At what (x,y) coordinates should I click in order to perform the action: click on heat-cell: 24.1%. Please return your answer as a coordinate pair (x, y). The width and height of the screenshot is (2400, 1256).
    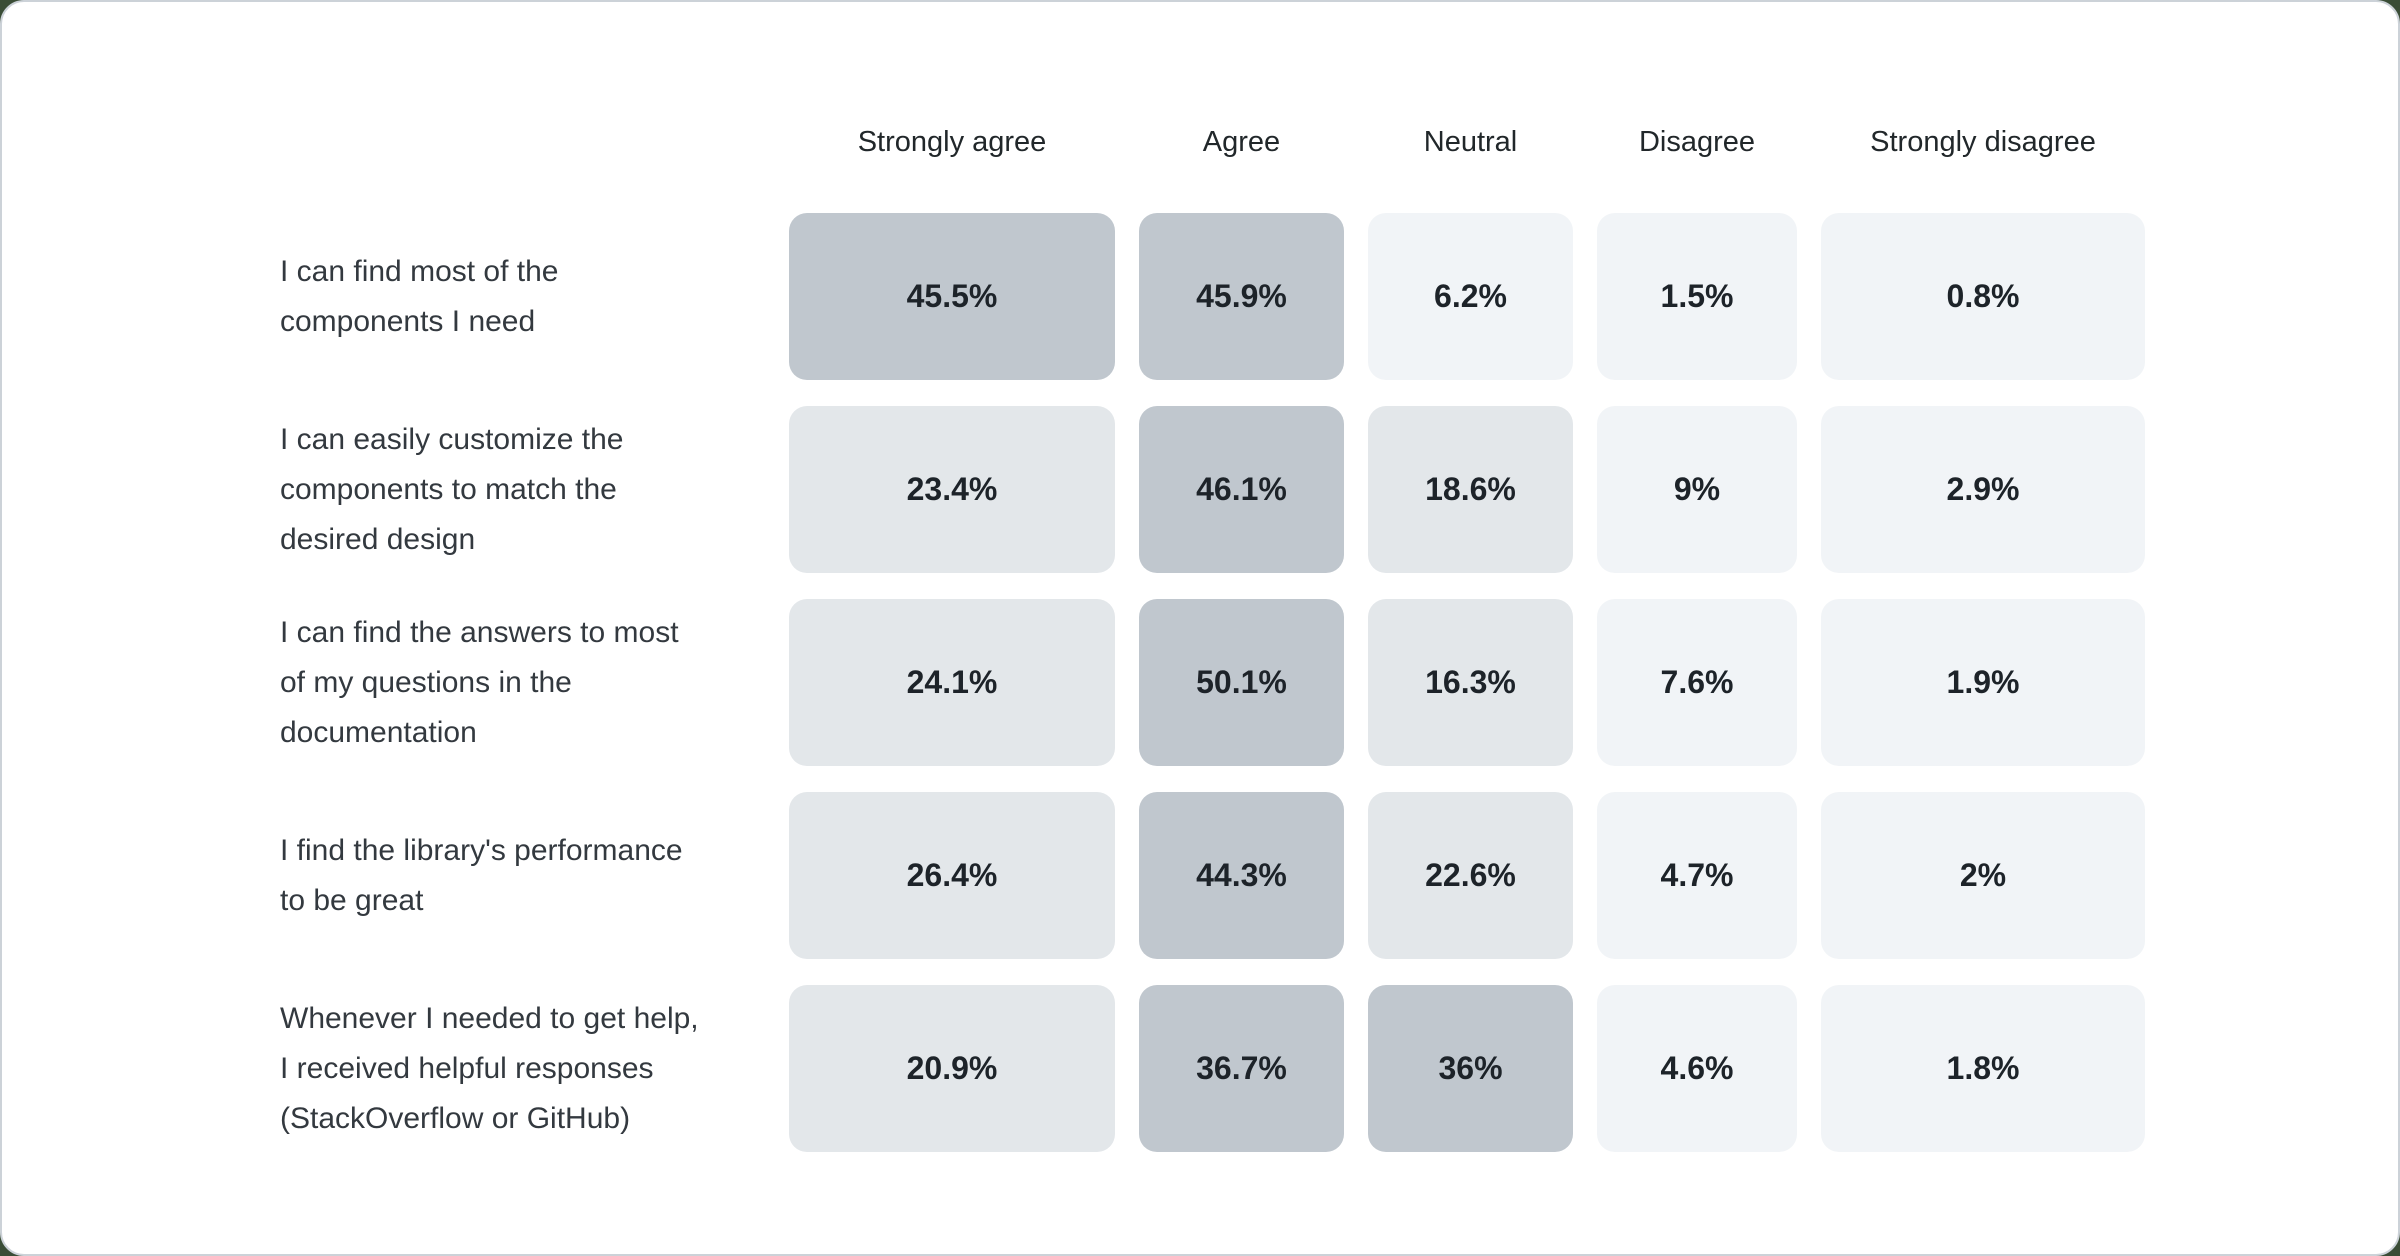
    Looking at the image, I should click on (952, 682).